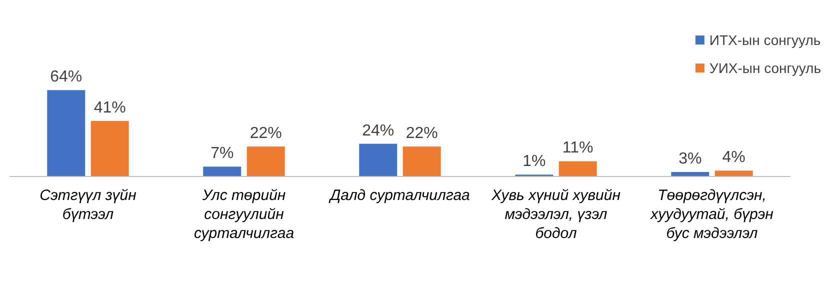 This screenshot has width=834, height=305. Describe the element at coordinates (712, 214) in the screenshot. I see `x-tick-label: Төөрөгдүүлсэн, хуудуутай, бүрэн бус мэдээлэл` at that location.